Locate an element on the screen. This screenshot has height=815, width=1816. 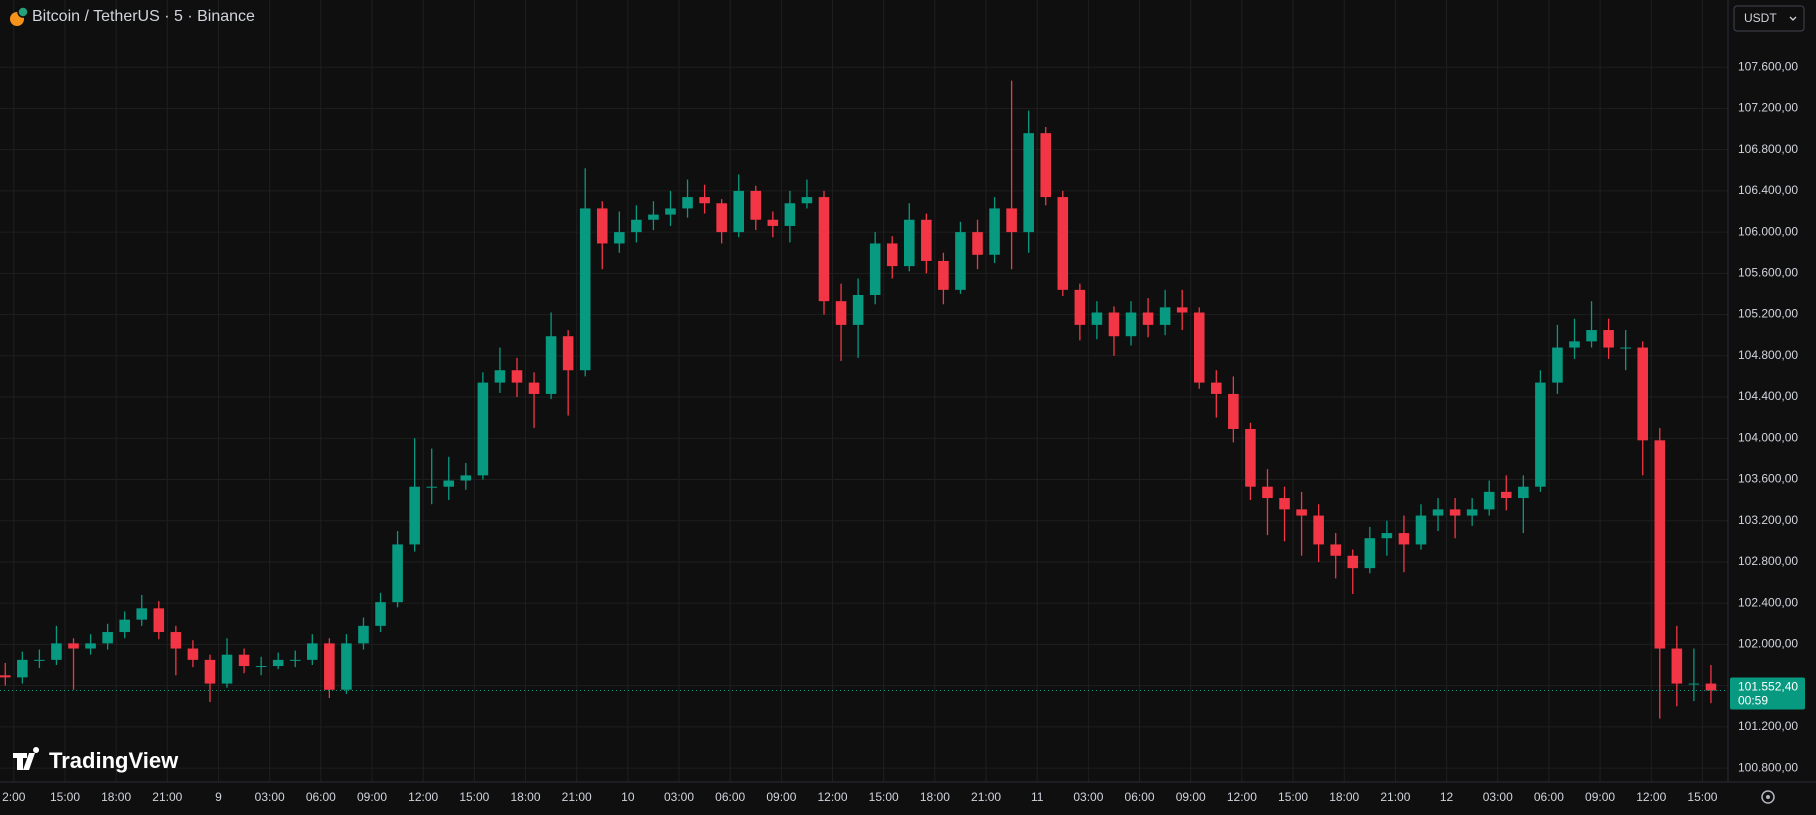
y-tick-label: 104.800,00 is located at coordinates (1768, 355).